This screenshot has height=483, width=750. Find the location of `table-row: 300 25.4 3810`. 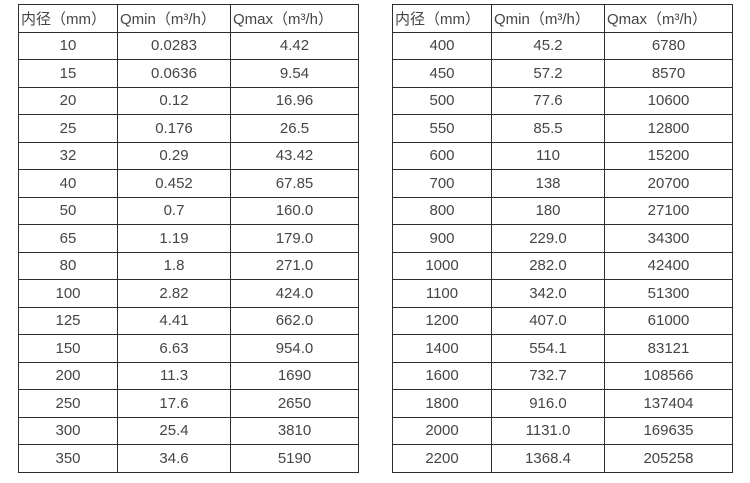

table-row: 300 25.4 3810 is located at coordinates (188, 430).